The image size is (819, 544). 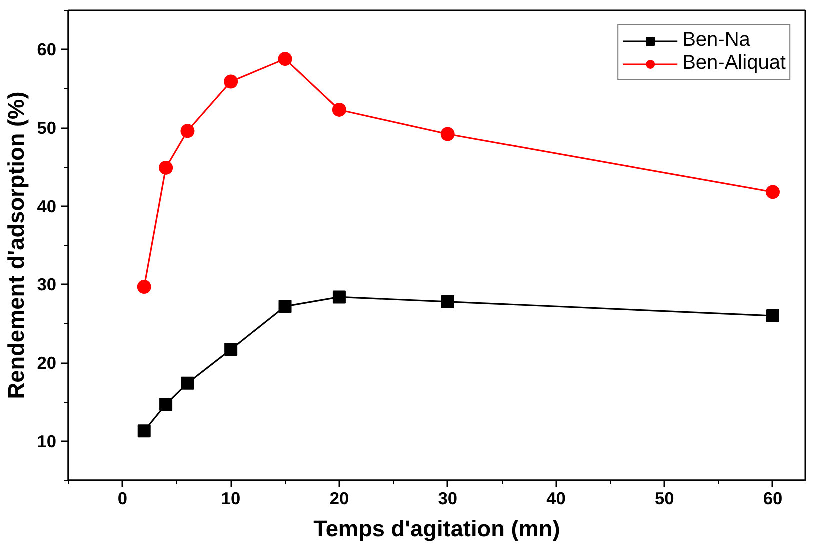 What do you see at coordinates (437, 529) in the screenshot?
I see `x-axis-title: Temps d'agitation (mn)` at bounding box center [437, 529].